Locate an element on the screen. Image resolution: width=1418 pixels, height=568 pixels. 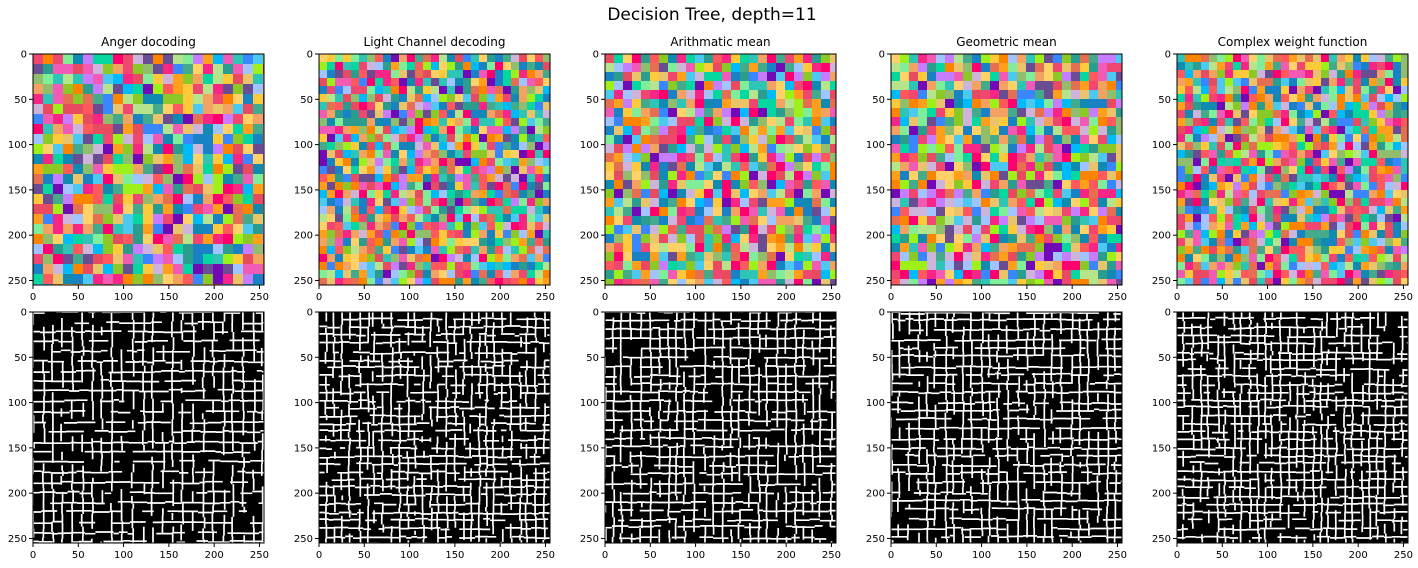
y-tick-label: 150 is located at coordinates (303, 190).